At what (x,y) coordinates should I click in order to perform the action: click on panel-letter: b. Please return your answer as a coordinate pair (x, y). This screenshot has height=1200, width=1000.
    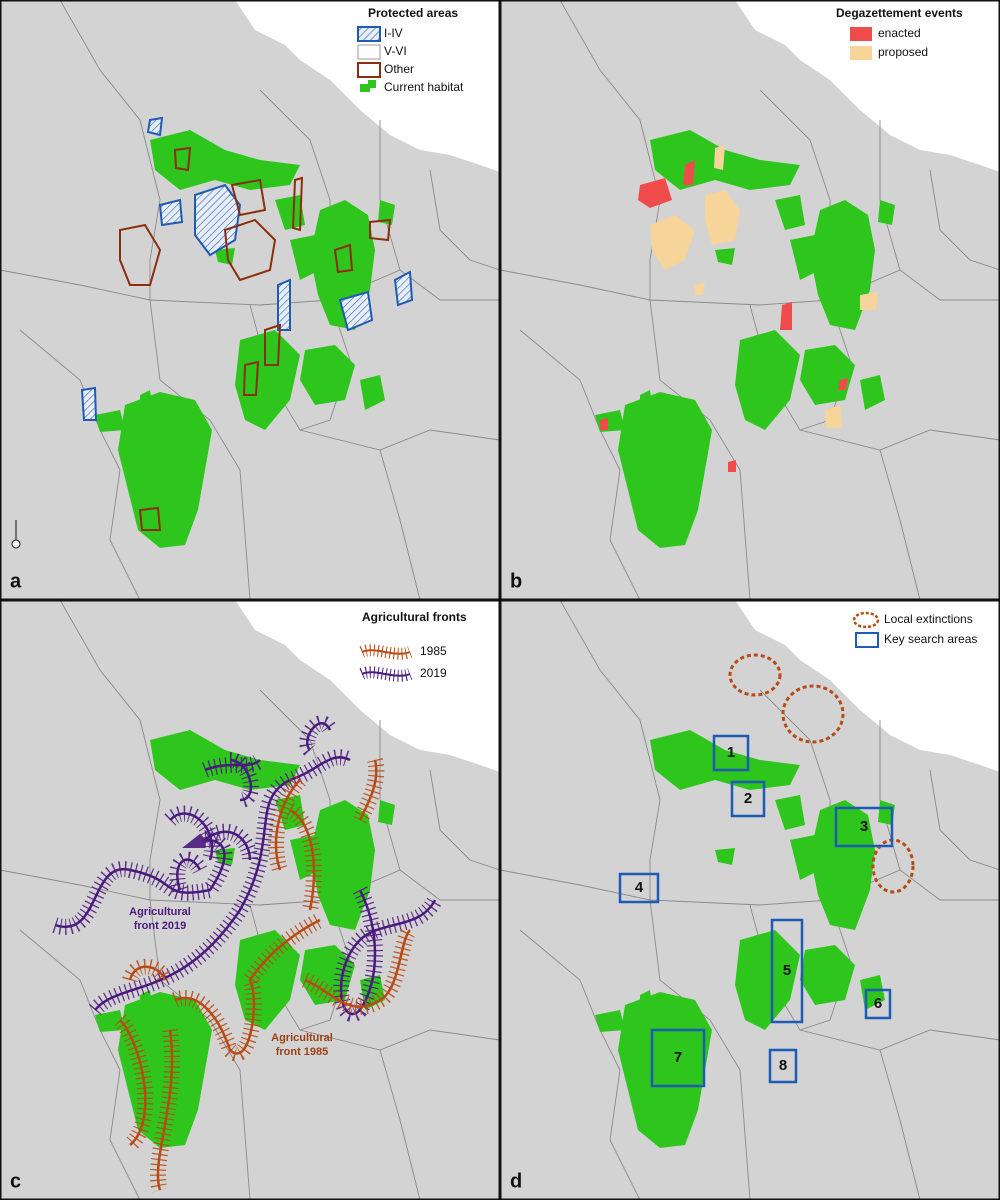
    Looking at the image, I should click on (516, 581).